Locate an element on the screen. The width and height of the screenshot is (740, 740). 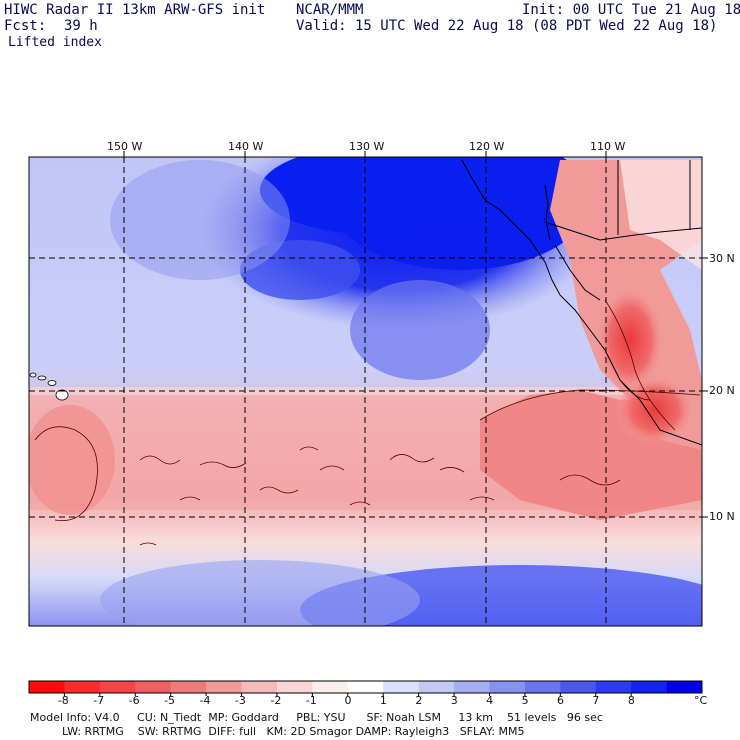
hawaii-islands is located at coordinates (49, 386).